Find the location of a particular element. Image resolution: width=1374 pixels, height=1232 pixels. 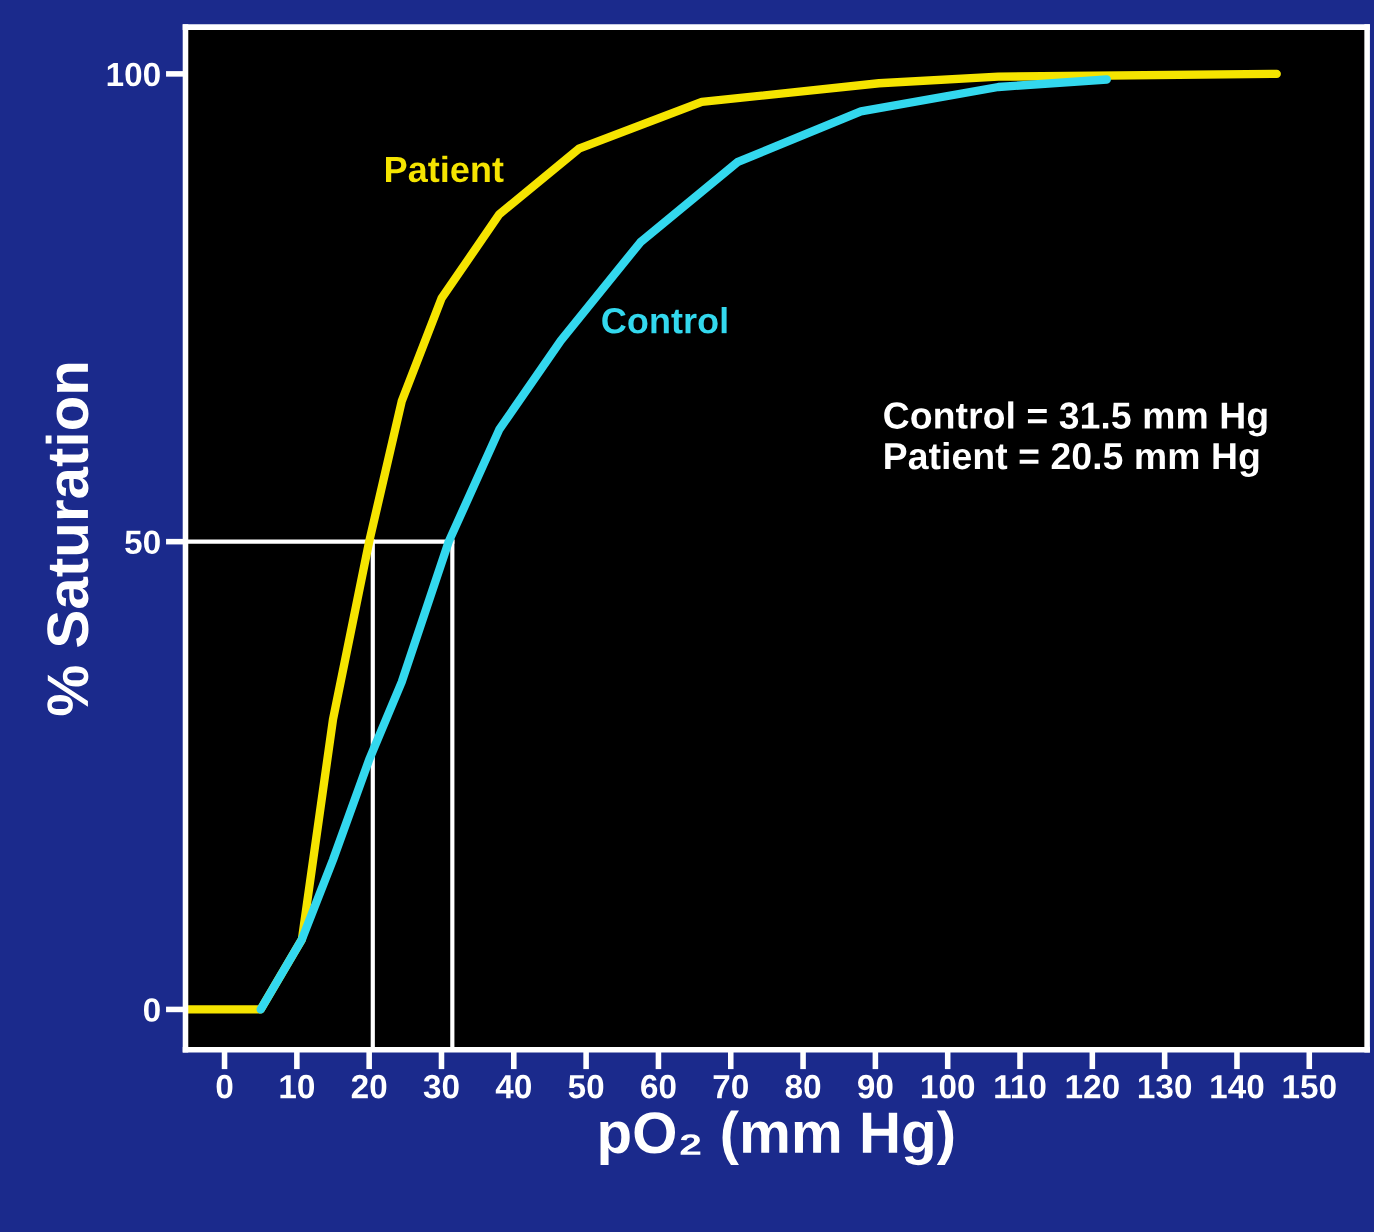

x-tick-label: 120 is located at coordinates (1092, 1086).